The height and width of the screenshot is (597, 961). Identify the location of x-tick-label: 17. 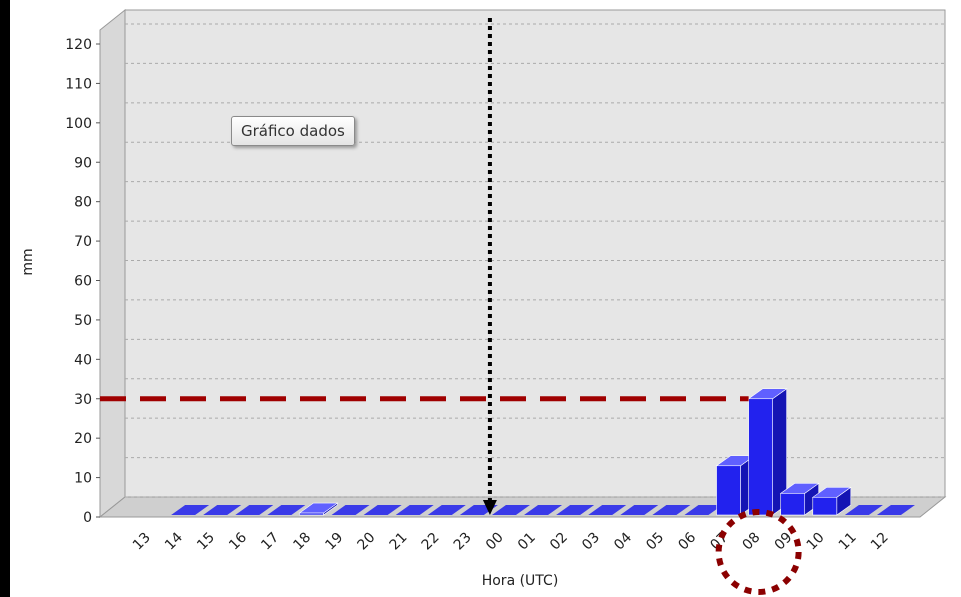
(270, 542).